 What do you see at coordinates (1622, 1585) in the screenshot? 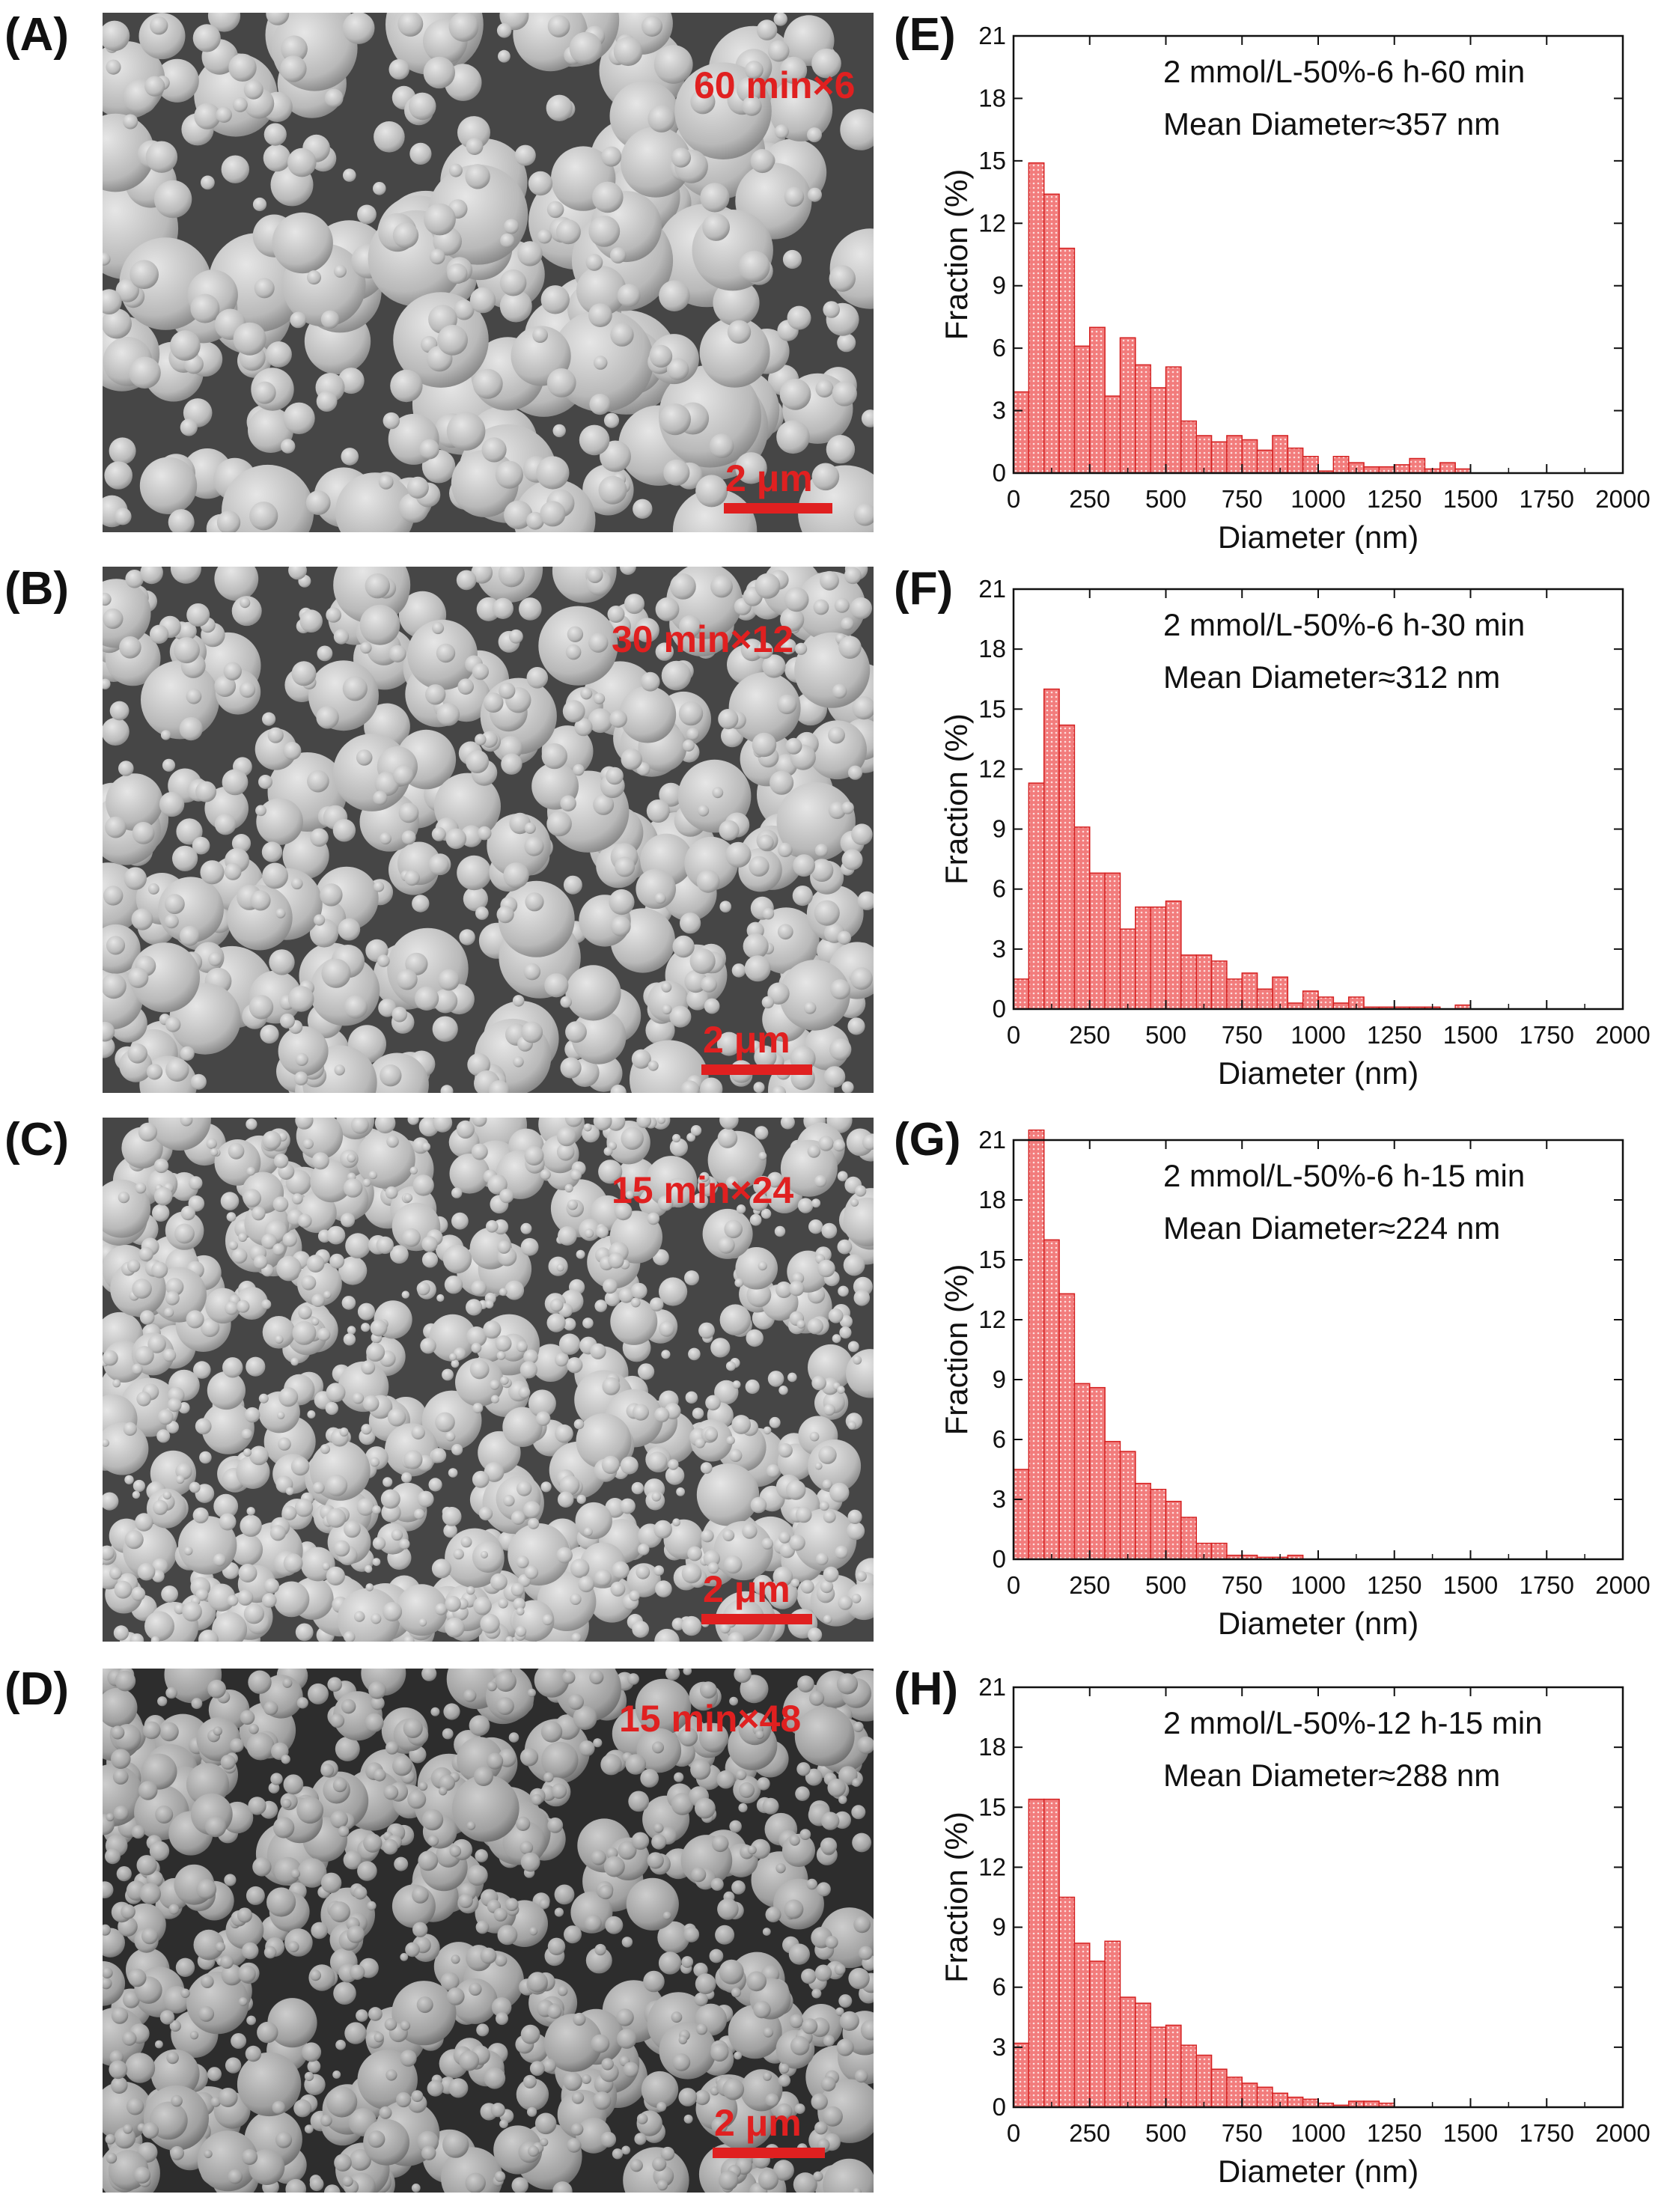
I see `x-tick-label: 2000` at bounding box center [1622, 1585].